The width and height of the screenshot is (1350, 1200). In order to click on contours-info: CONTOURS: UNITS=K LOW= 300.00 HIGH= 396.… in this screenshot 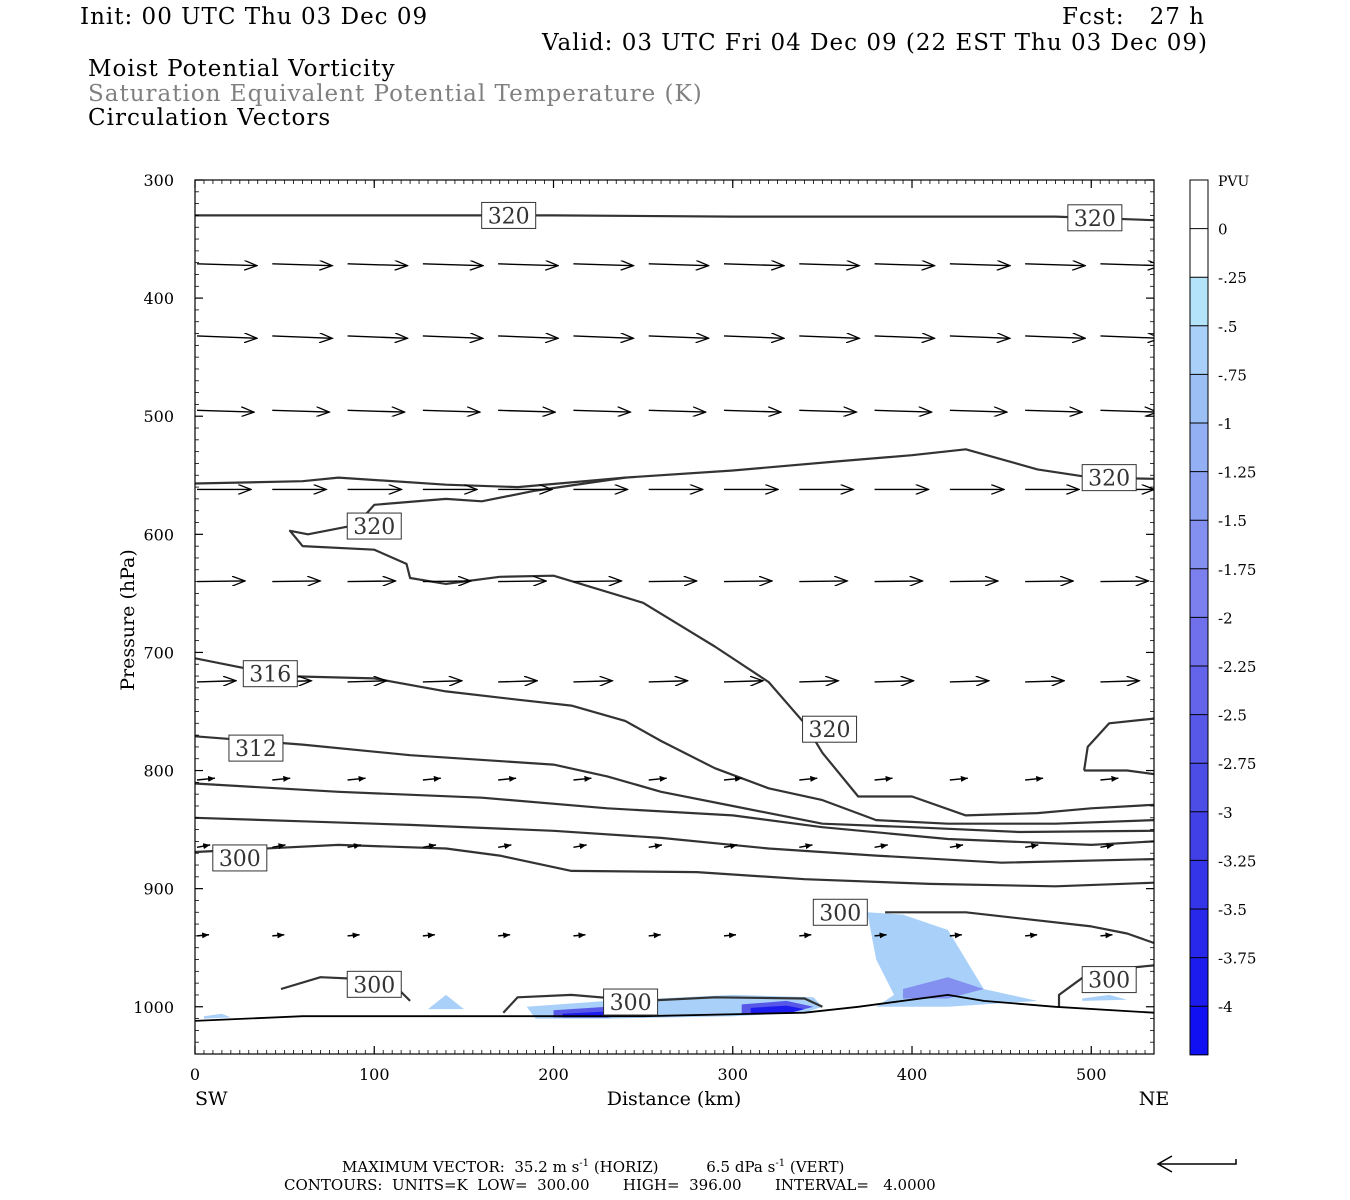, I will do `click(610, 1185)`.